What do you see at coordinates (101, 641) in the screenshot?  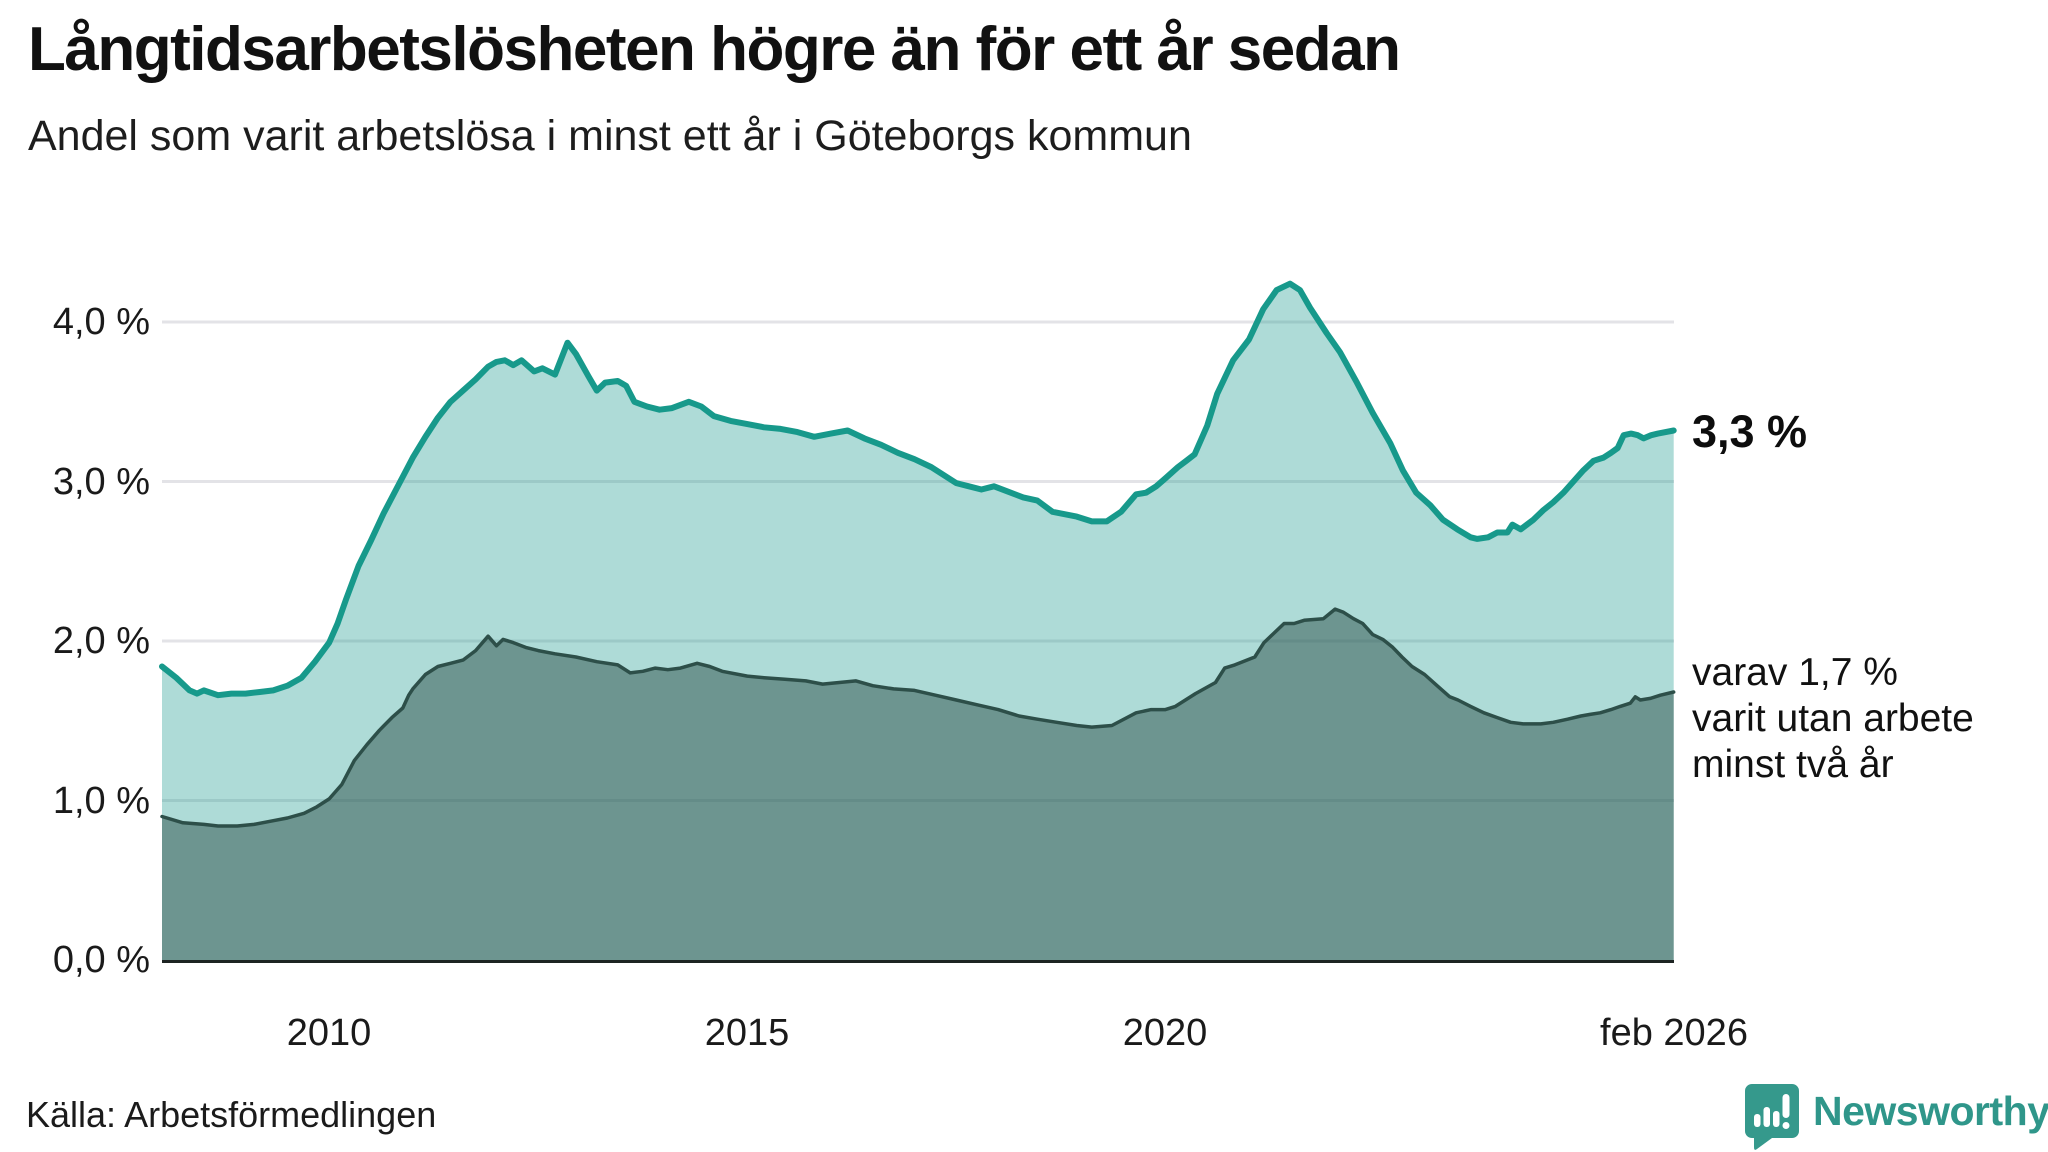 I see `y-axis-label: 2,0 %` at bounding box center [101, 641].